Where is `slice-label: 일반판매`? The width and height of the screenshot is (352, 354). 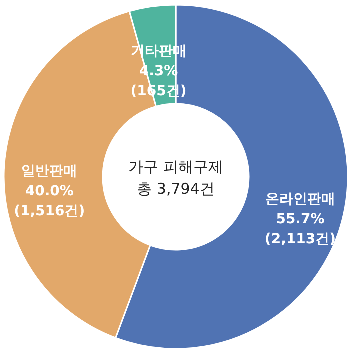
slice-label: 일반판매 is located at coordinates (50, 172).